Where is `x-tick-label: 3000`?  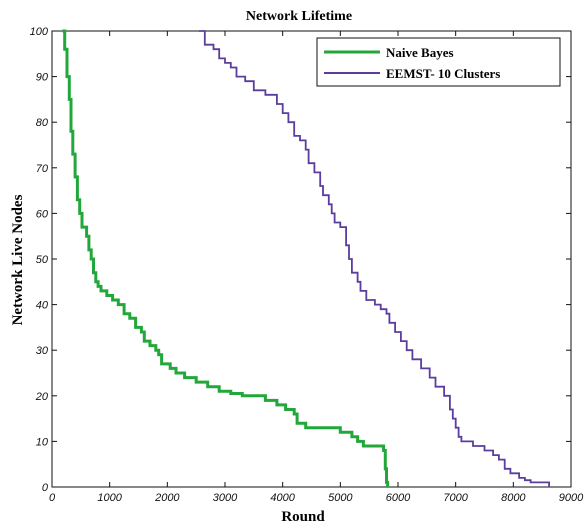 x-tick-label: 3000 is located at coordinates (225, 498).